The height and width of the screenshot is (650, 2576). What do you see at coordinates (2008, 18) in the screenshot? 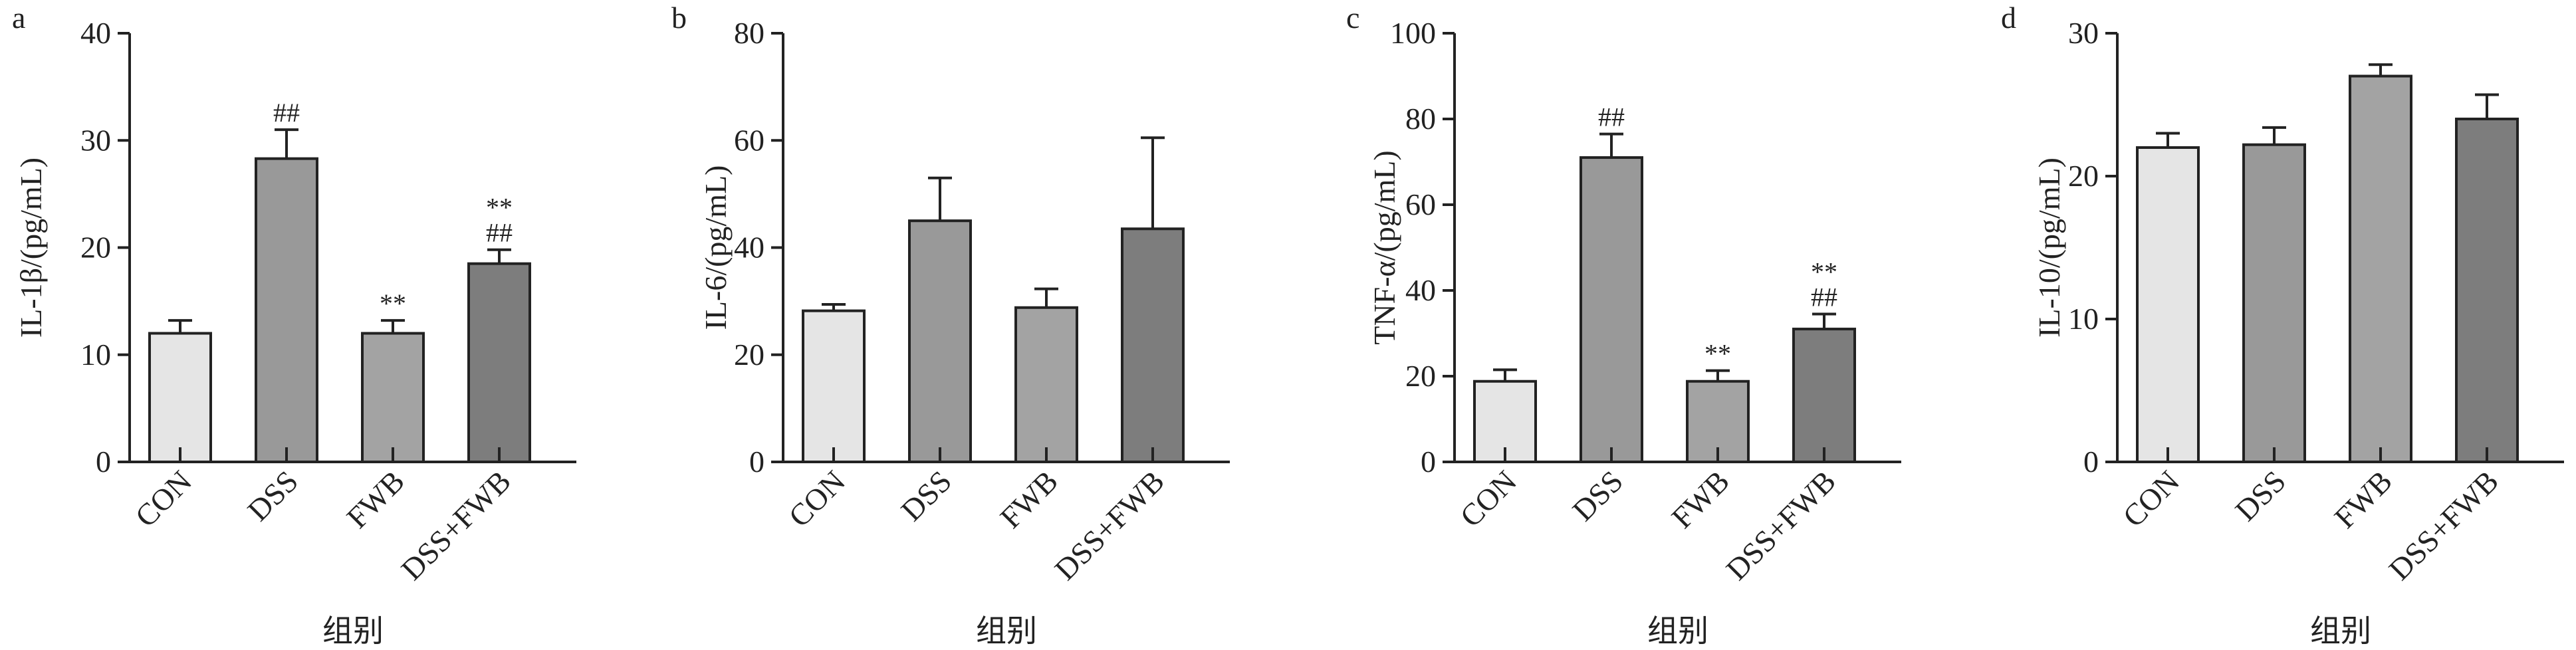
I see `panel-letter: d` at bounding box center [2008, 18].